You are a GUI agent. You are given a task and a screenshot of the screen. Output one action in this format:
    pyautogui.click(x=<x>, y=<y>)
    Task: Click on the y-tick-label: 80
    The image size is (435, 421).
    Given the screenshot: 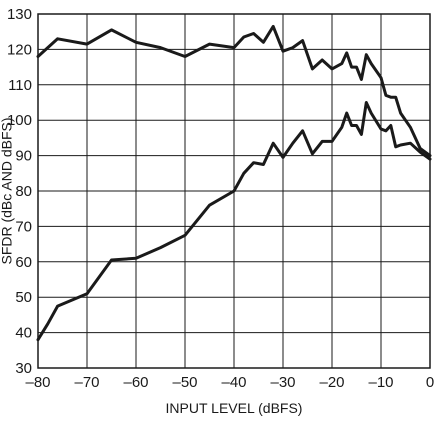 What is the action you would take?
    pyautogui.click(x=23, y=191)
    